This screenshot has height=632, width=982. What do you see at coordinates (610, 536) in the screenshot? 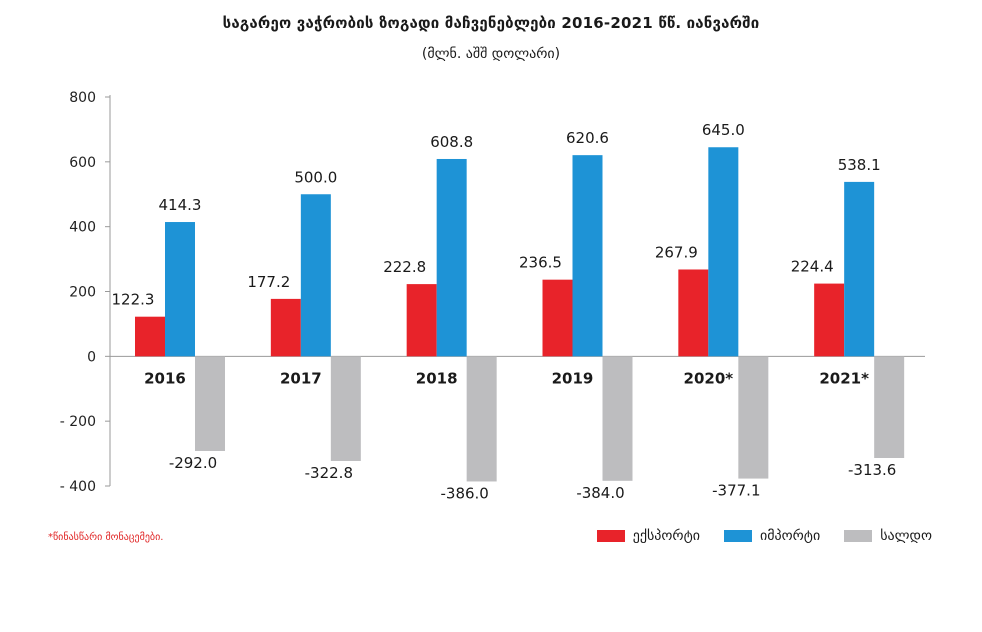
I see `legend-swatch-export` at bounding box center [610, 536].